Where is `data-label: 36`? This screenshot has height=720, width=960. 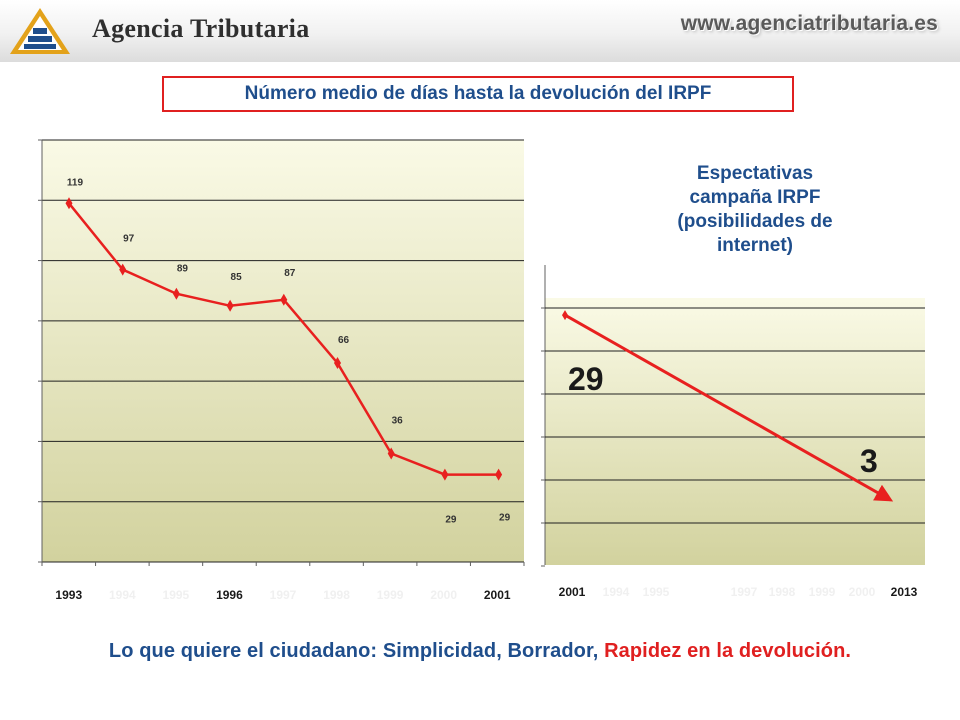
data-label: 36 is located at coordinates (398, 420).